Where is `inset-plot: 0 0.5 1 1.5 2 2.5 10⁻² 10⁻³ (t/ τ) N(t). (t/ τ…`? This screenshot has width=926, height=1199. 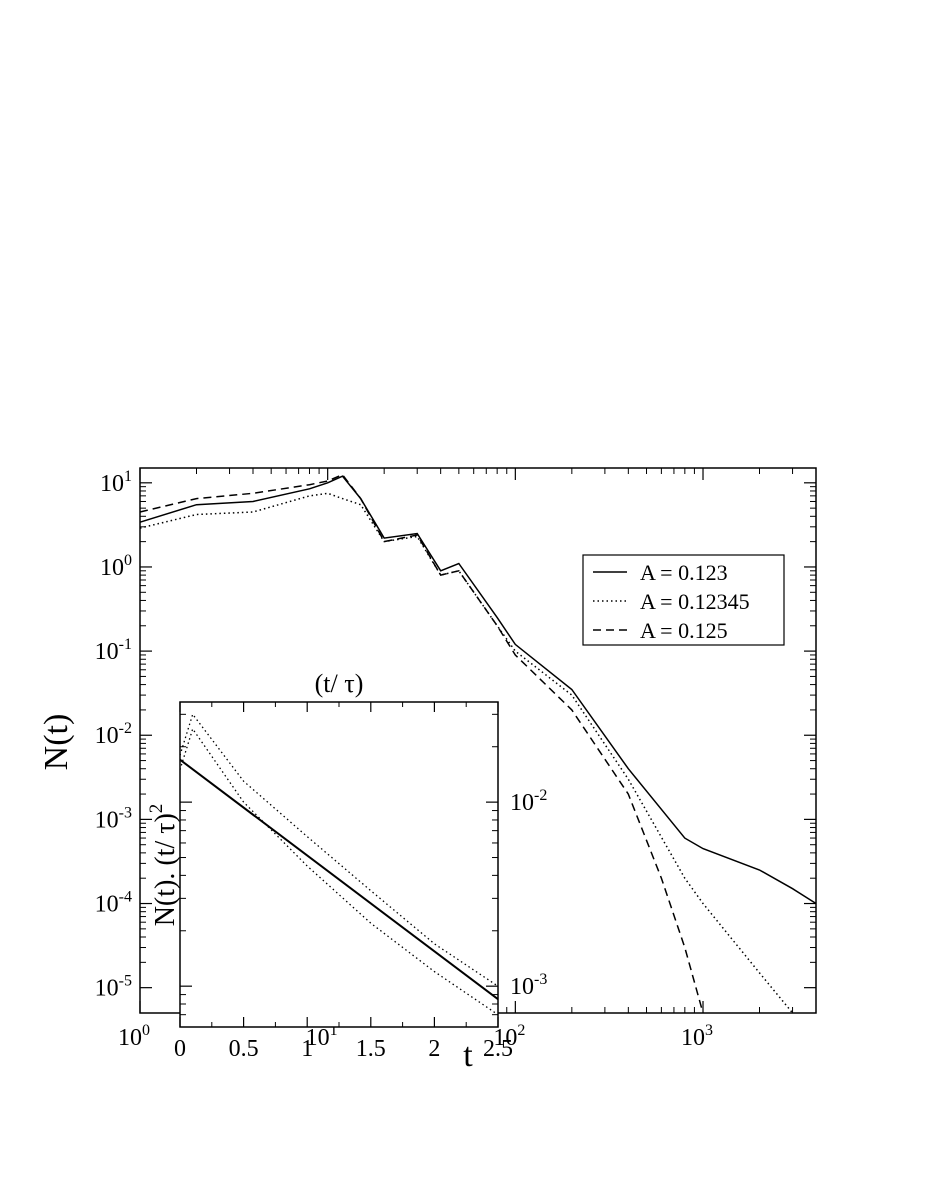 inset-plot: 0 0.5 1 1.5 2 2.5 10⁻² 10⁻³ (t/ τ) N(t). (t/ τ… is located at coordinates (346, 865).